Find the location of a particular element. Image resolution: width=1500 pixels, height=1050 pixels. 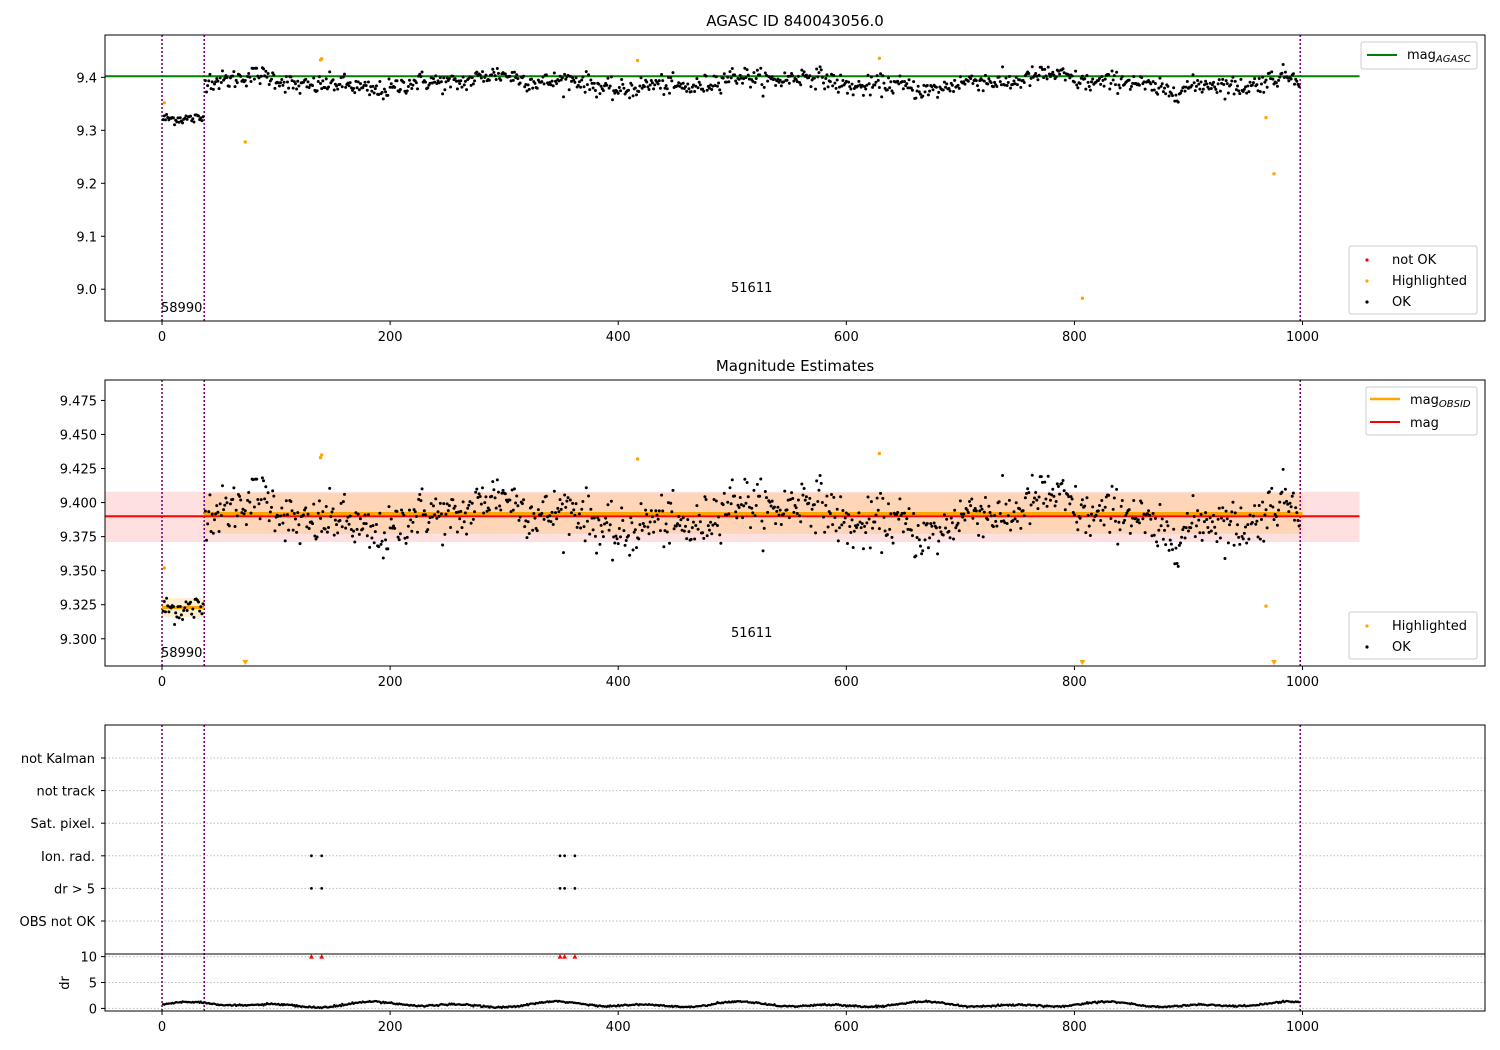

panel-1-obsid-label-second: 51611 is located at coordinates (751, 288).